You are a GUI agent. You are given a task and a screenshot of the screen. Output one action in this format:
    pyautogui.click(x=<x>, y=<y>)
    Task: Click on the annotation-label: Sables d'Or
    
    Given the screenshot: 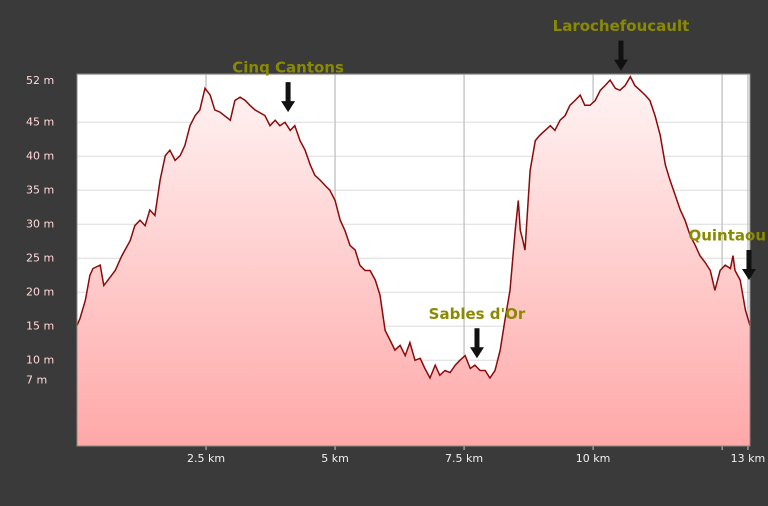 What is the action you would take?
    pyautogui.click(x=477, y=314)
    